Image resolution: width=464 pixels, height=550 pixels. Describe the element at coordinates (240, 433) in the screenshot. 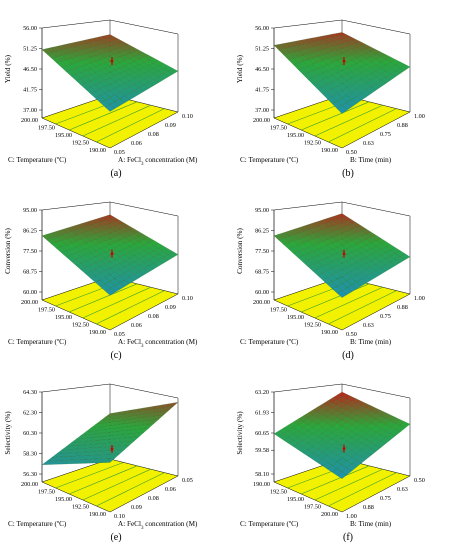

I see `z-axis-label: Selectivity (%)` at that location.